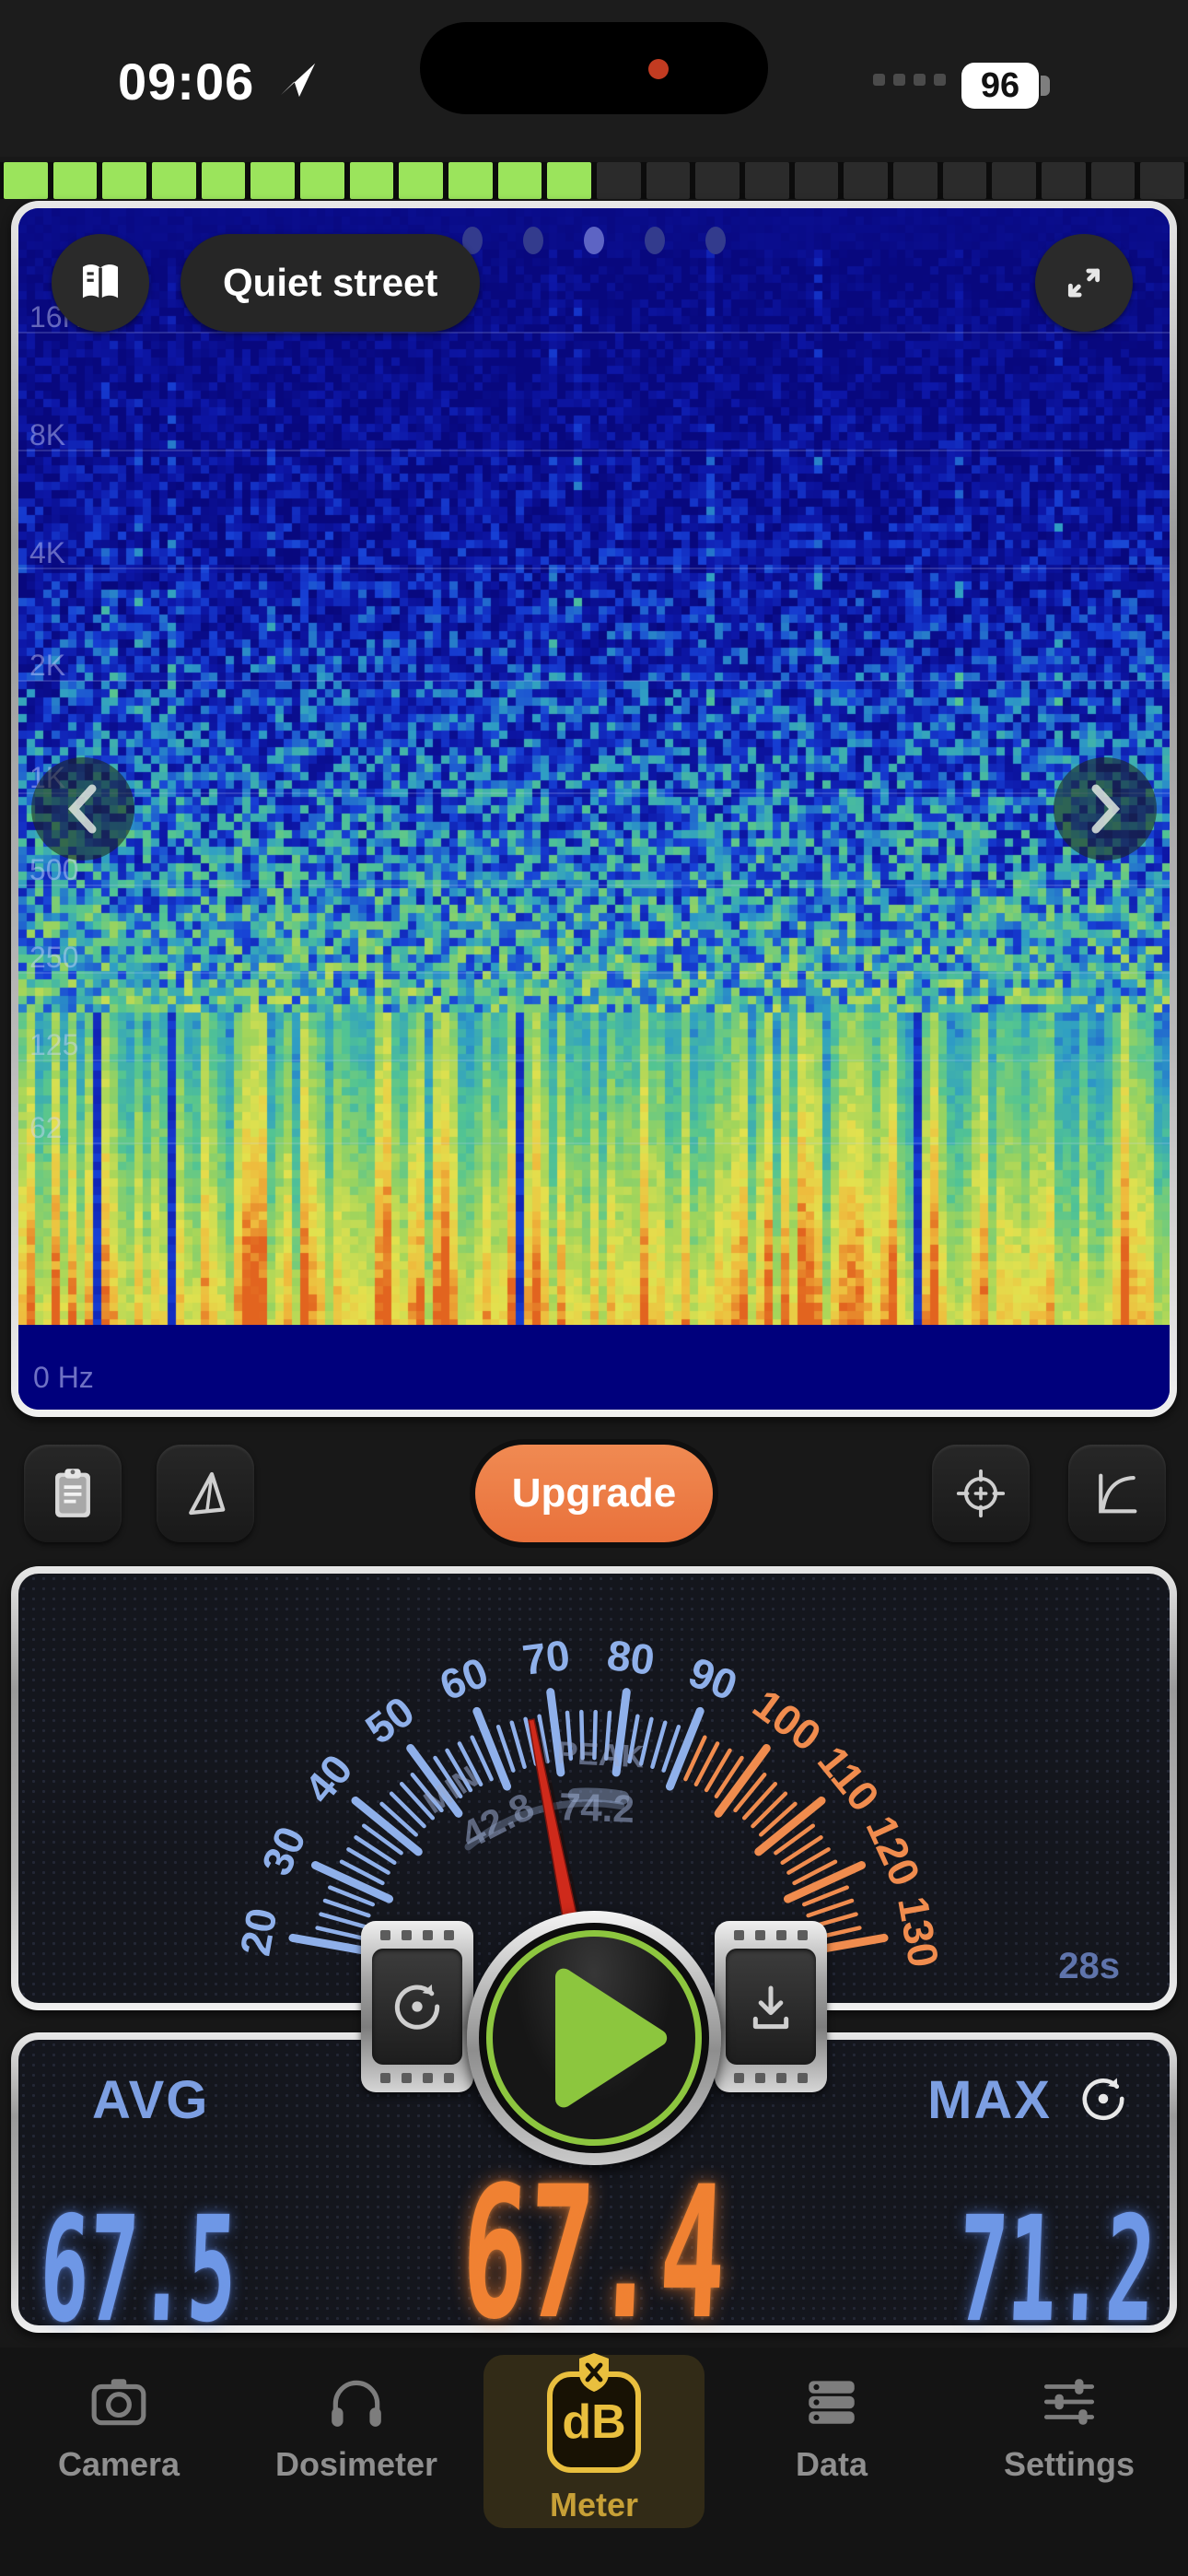 Image resolution: width=1188 pixels, height=2576 pixels. What do you see at coordinates (594, 180) in the screenshot?
I see `recording-progress` at bounding box center [594, 180].